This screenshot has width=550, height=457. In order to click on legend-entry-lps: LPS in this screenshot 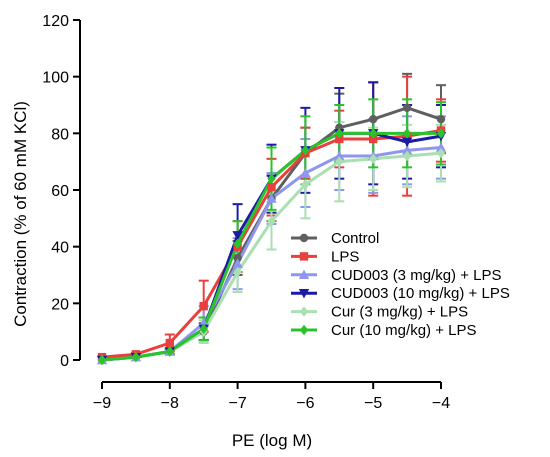, I will do `click(325, 256)`.